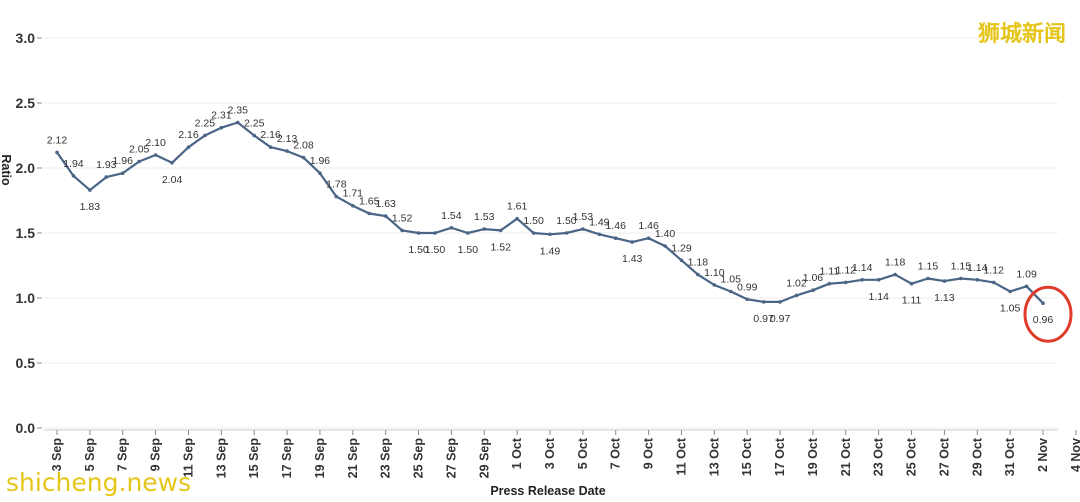  What do you see at coordinates (320, 458) in the screenshot?
I see `x-tick-label: 19 Sep` at bounding box center [320, 458].